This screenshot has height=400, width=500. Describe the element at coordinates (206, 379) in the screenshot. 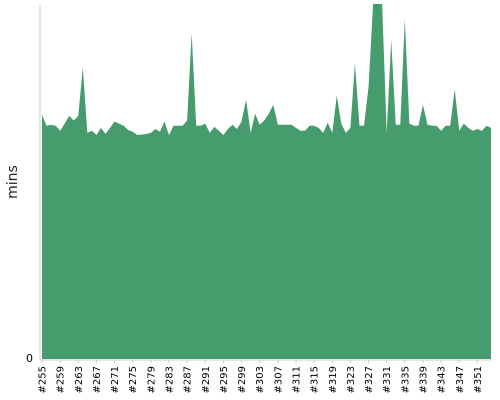

I see `x-tick-label: #291` at that location.